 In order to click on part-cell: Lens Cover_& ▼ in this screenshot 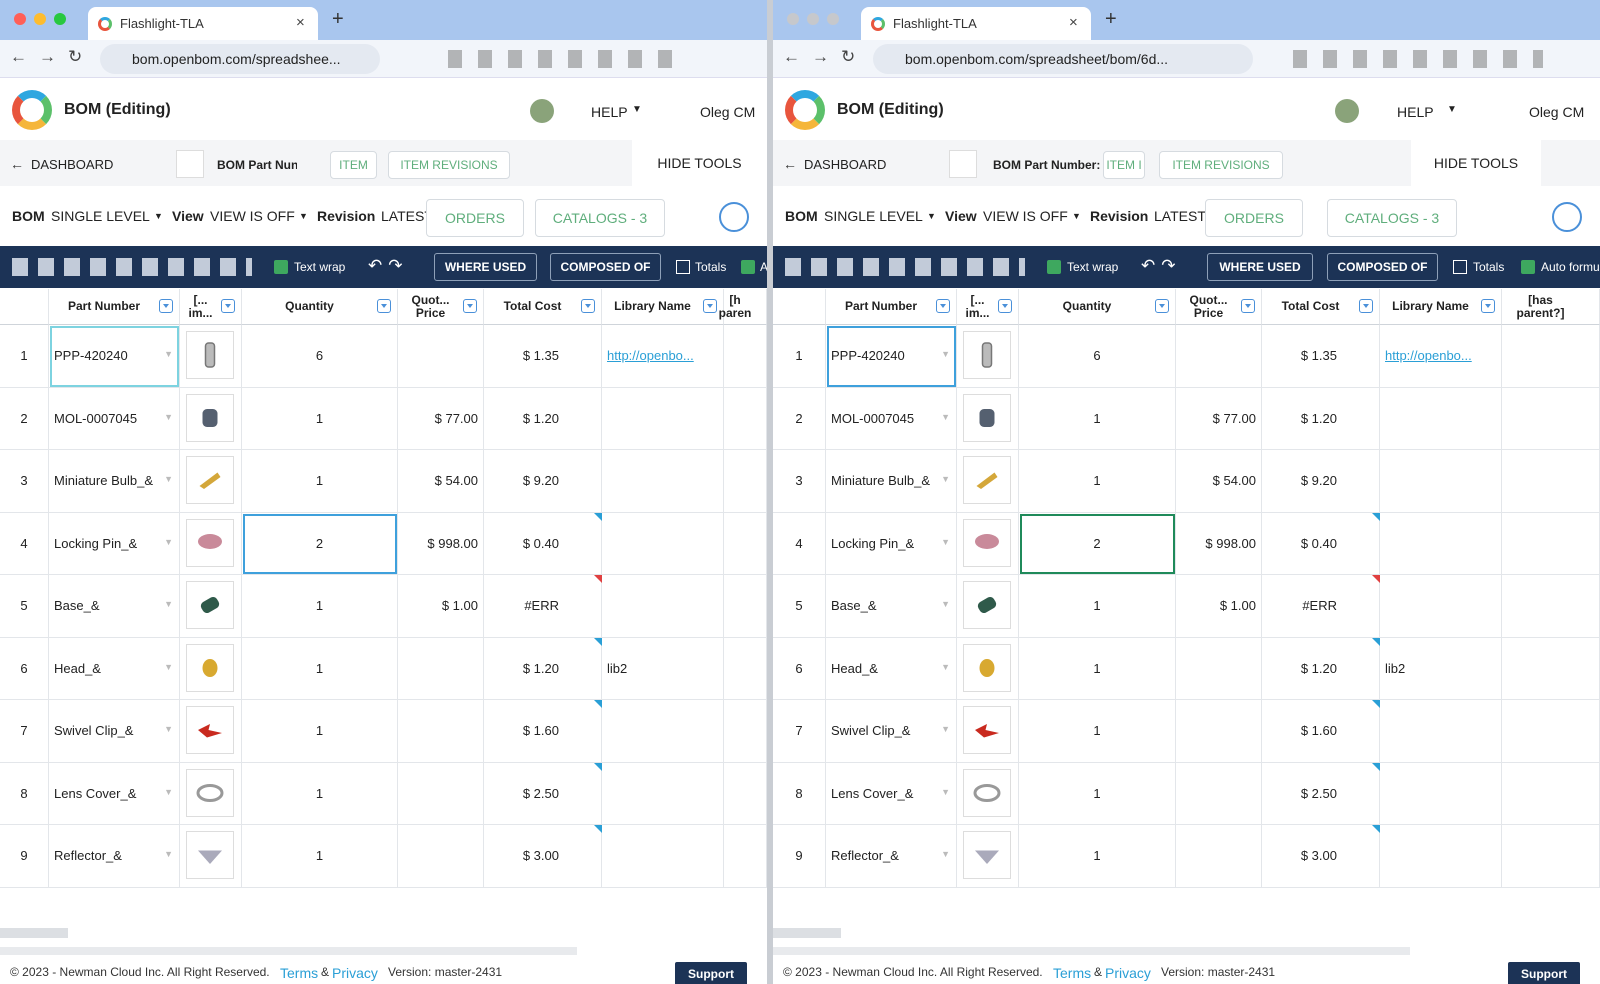, I will do `click(891, 793)`.